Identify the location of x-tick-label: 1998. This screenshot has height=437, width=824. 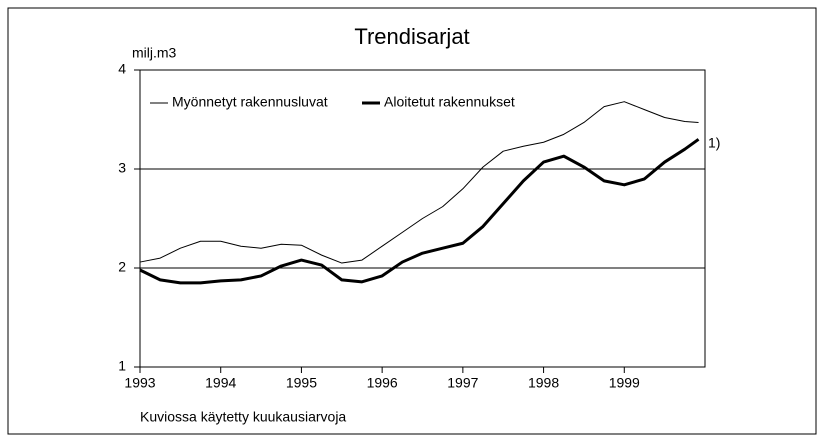
(543, 383).